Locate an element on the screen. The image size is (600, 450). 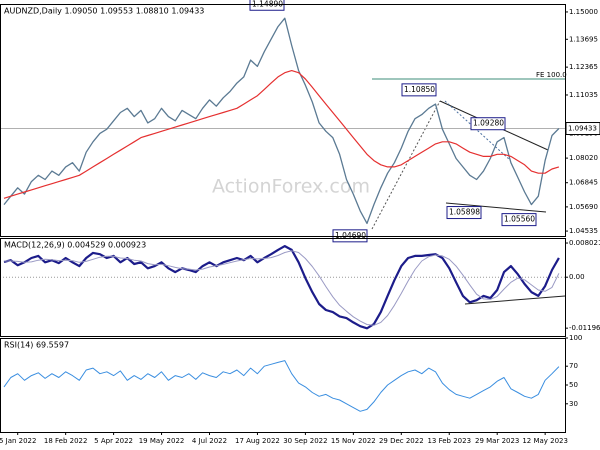
y-tick-label: 1.11035 is located at coordinates (583, 95).